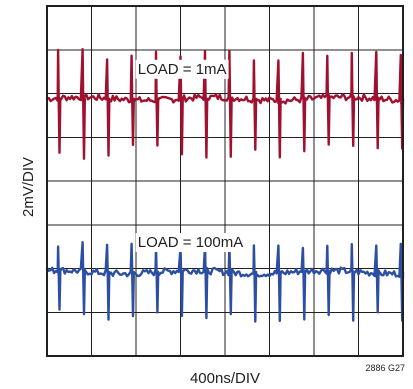  I want to click on y-axis-label: 2mV/DIV, so click(28, 187).